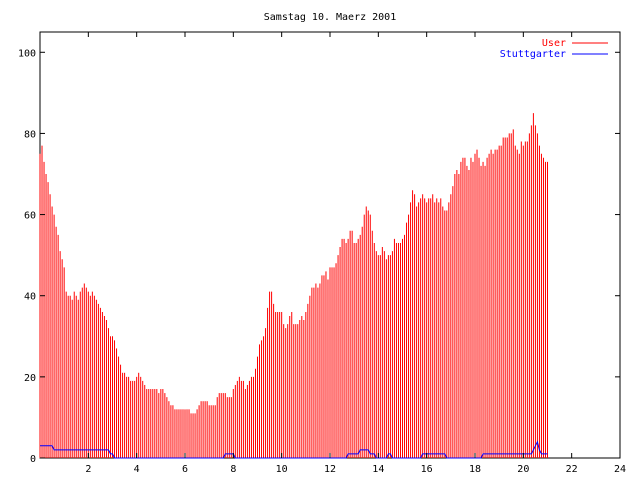 The image size is (640, 480). I want to click on x-tick-label: 24, so click(620, 469).